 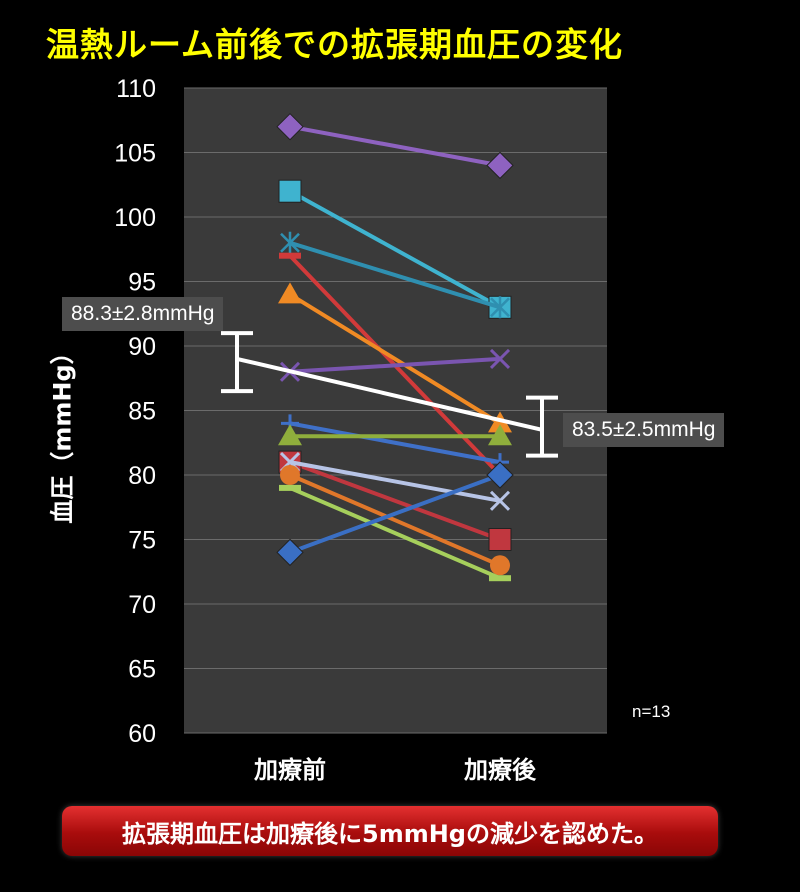 What do you see at coordinates (135, 154) in the screenshot?
I see `y-tick-label: 105` at bounding box center [135, 154].